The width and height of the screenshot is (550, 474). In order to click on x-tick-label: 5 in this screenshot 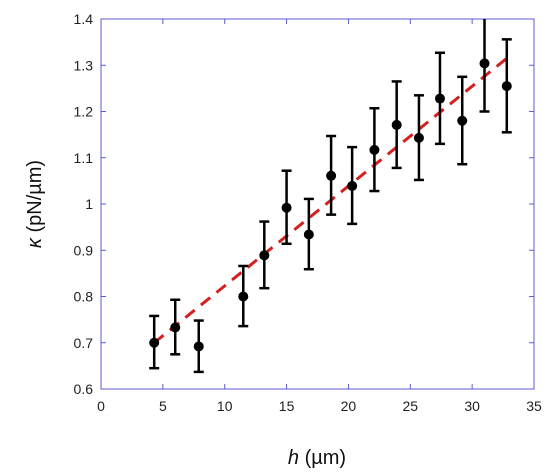, I will do `click(163, 406)`.